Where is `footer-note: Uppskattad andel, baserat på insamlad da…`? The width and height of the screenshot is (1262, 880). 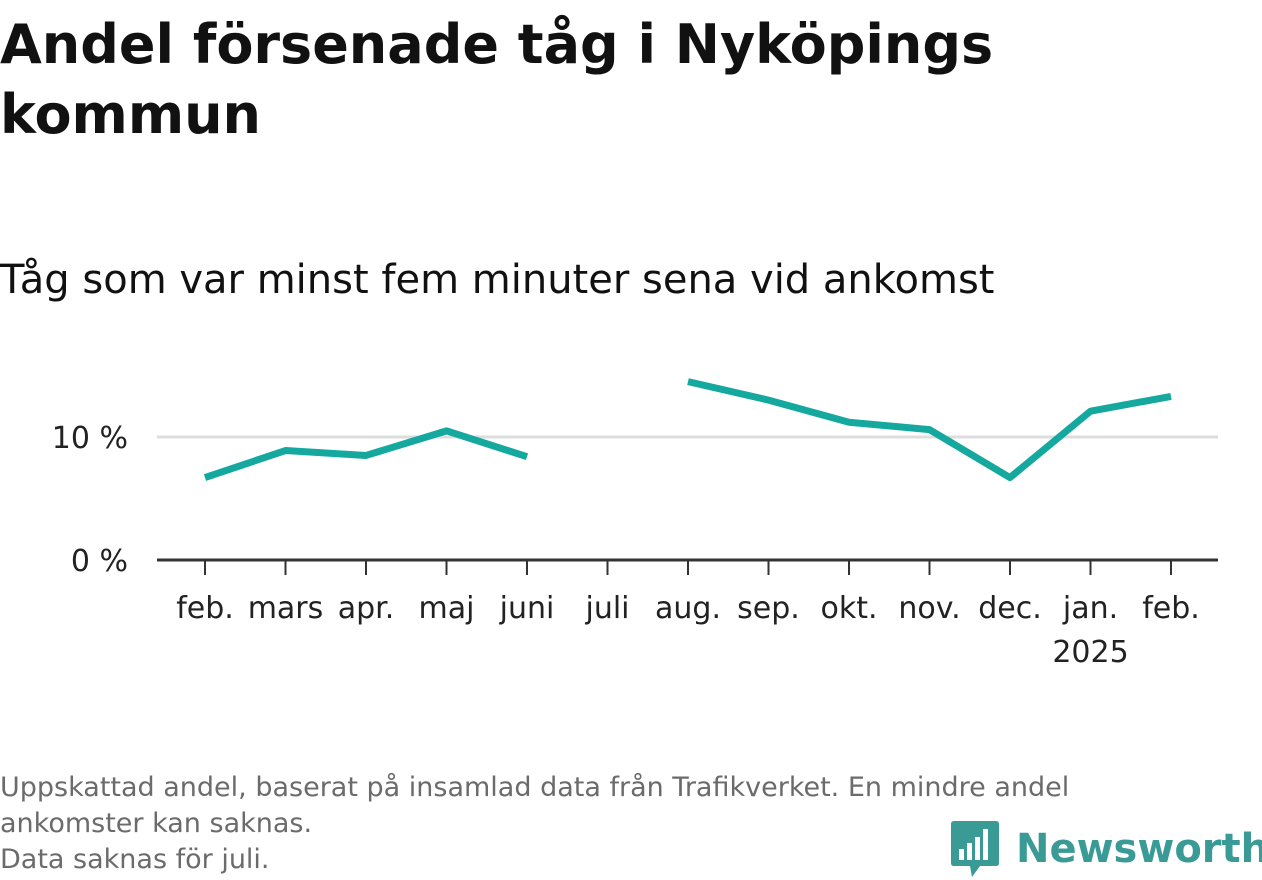 footer-note: Uppskattad andel, baserat på insamlad da… is located at coordinates (631, 824).